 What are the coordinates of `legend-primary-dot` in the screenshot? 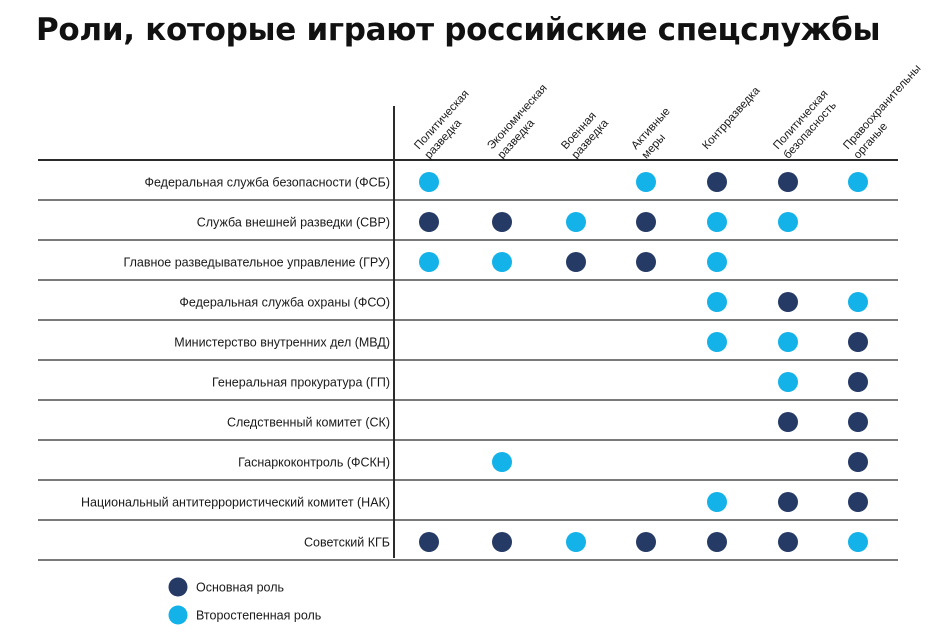 It's located at (178, 587).